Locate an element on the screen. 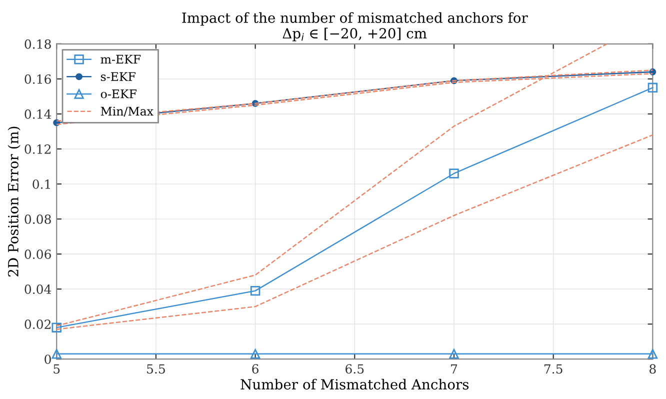 This screenshot has width=666, height=399. legend-label: o-EKF is located at coordinates (118, 94).